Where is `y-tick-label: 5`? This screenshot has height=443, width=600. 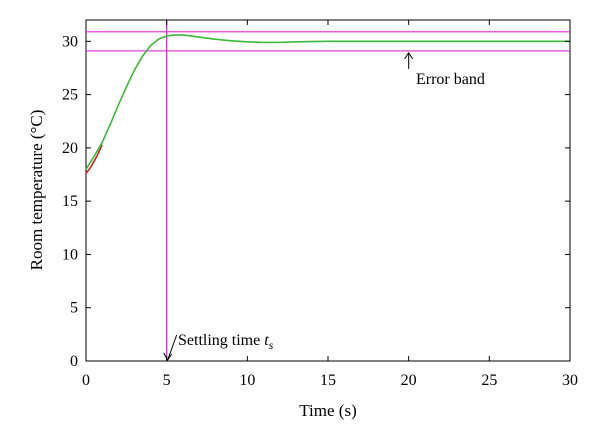
y-tick-label: 5 is located at coordinates (74, 308).